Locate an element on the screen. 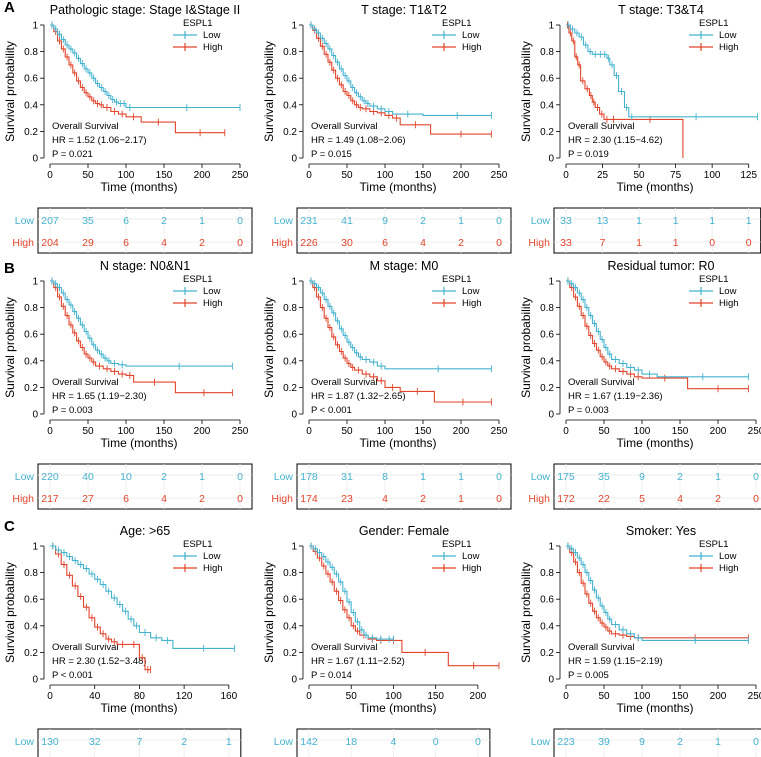 This screenshot has width=761, height=757. chart-title: Pathologic stage: Stage I&Stage II is located at coordinates (145, 10).